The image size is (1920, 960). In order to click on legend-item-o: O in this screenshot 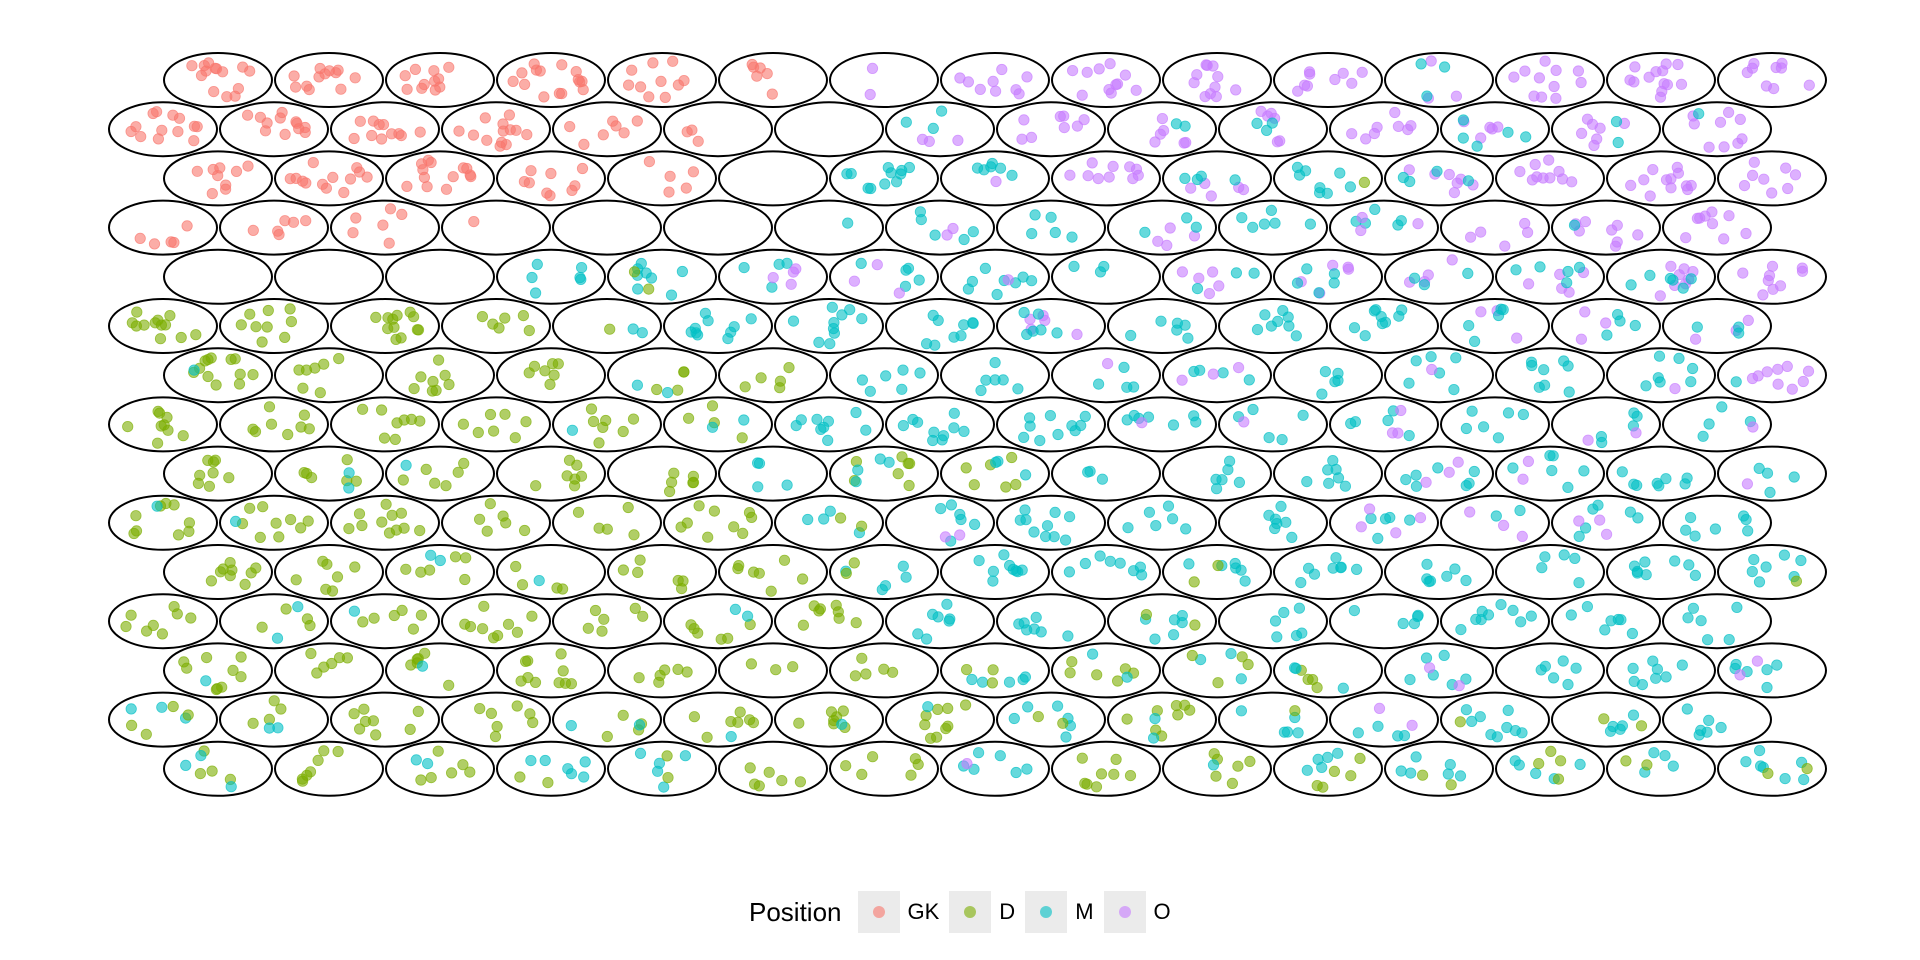, I will do `click(1142, 912)`.